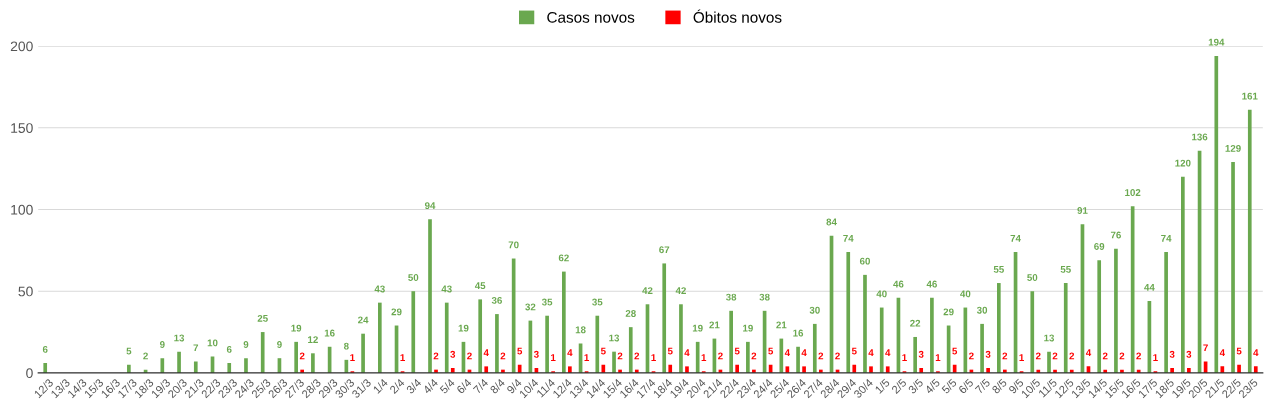 Image resolution: width=1273 pixels, height=419 pixels. I want to click on data-label: 120, so click(1183, 163).